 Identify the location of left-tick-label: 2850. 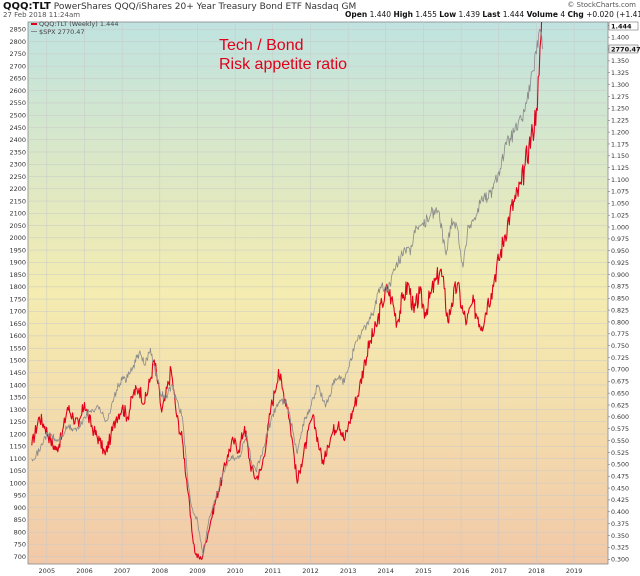
(17, 30).